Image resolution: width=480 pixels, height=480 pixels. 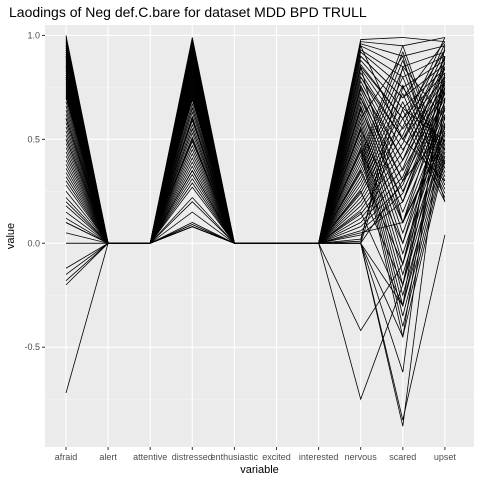 What do you see at coordinates (34, 191) in the screenshot?
I see `y-axis: -0.5 0.0 0.5 1.0` at bounding box center [34, 191].